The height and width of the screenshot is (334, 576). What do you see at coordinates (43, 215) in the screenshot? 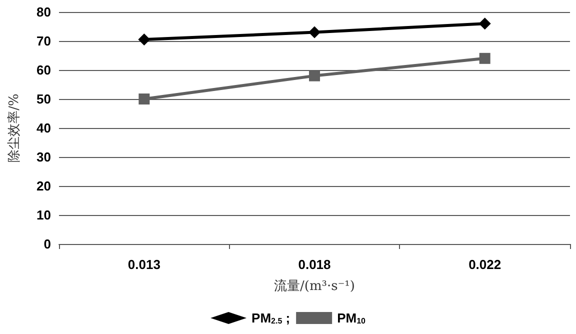
I see `y-tick-label: 10` at bounding box center [43, 215].